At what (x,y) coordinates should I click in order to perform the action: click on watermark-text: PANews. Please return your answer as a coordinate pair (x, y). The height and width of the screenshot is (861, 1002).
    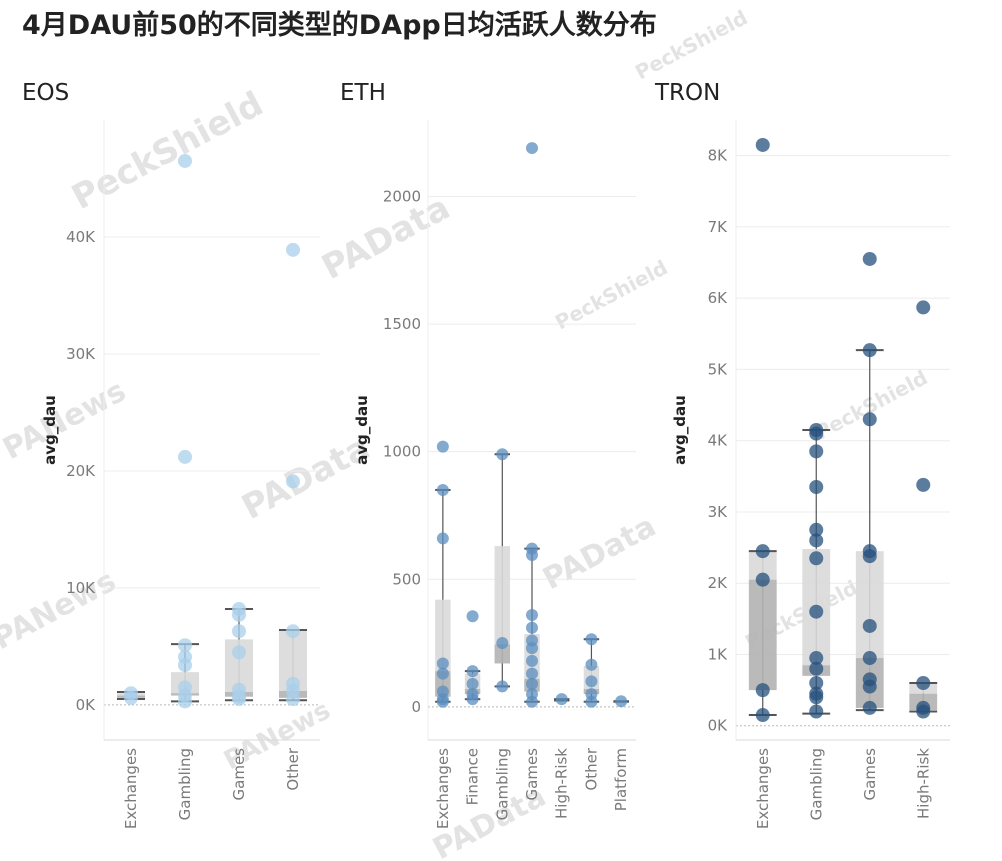
    Looking at the image, I should click on (61, 610).